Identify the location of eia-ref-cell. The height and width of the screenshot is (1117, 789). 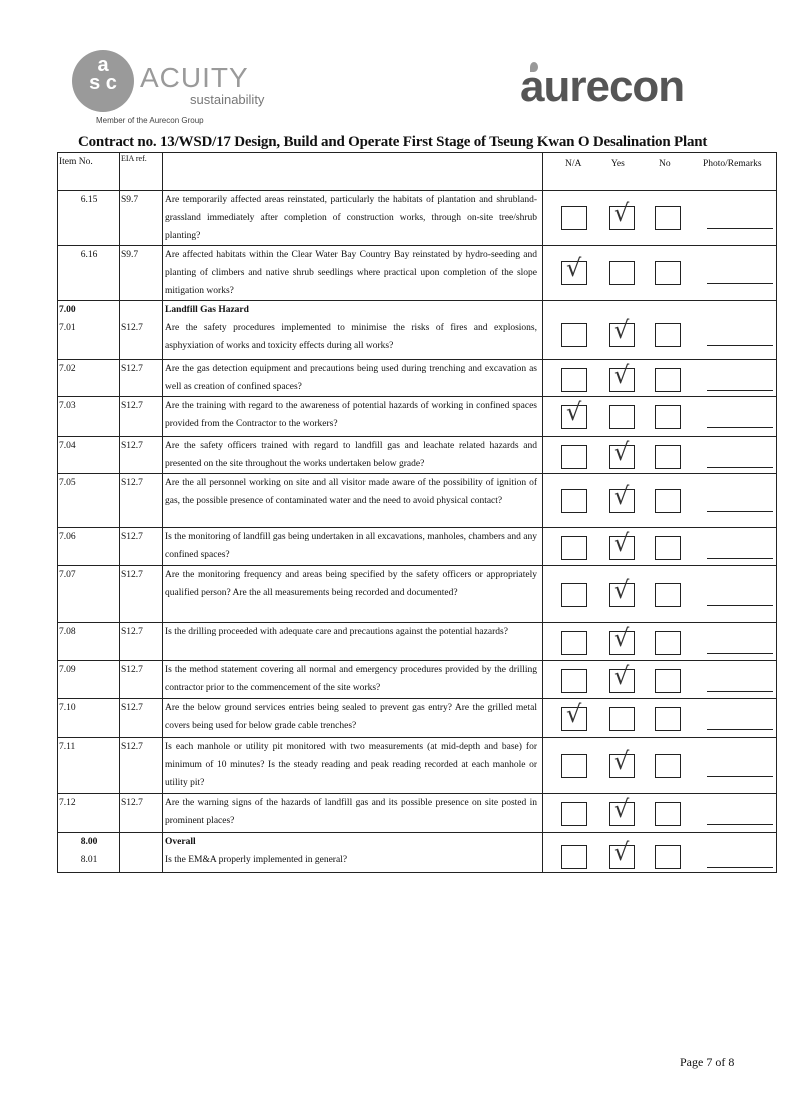
(141, 852).